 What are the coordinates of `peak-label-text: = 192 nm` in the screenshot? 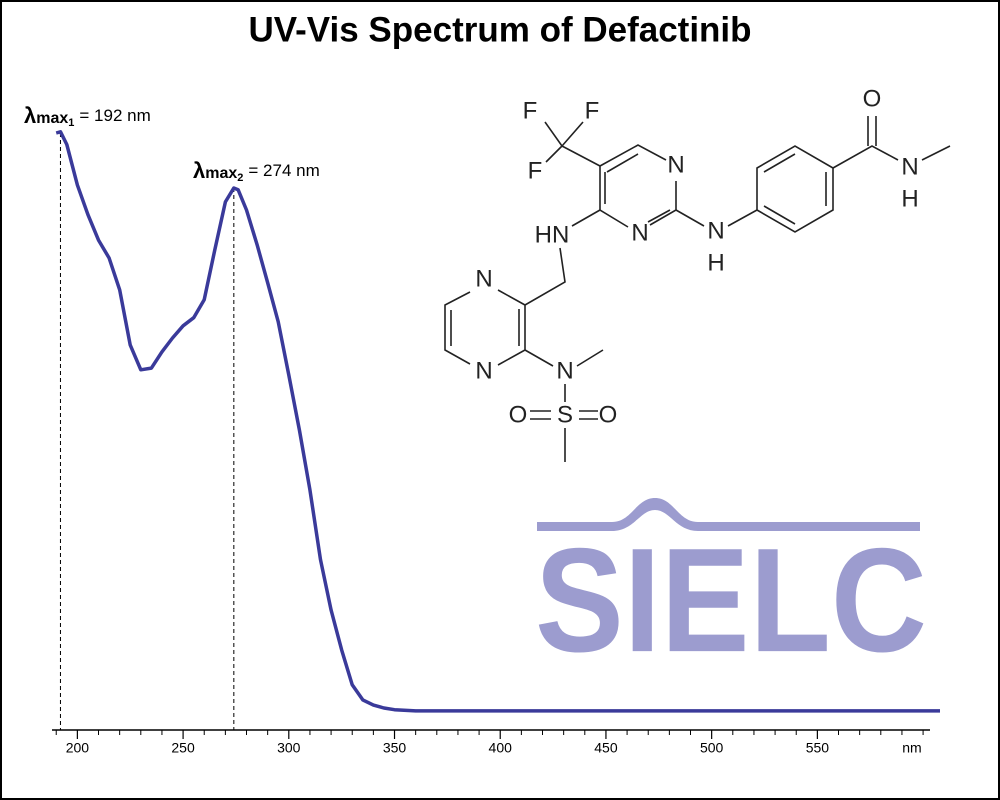 It's located at (114, 115).